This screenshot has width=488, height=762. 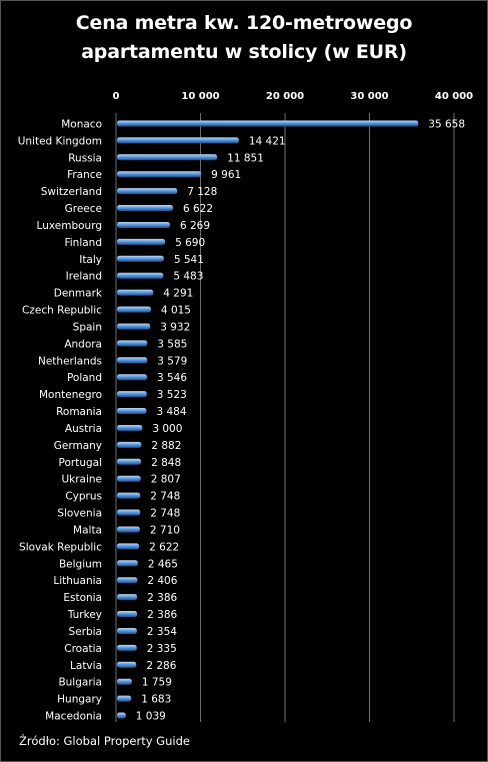 I want to click on category-label: Malta, so click(x=87, y=530).